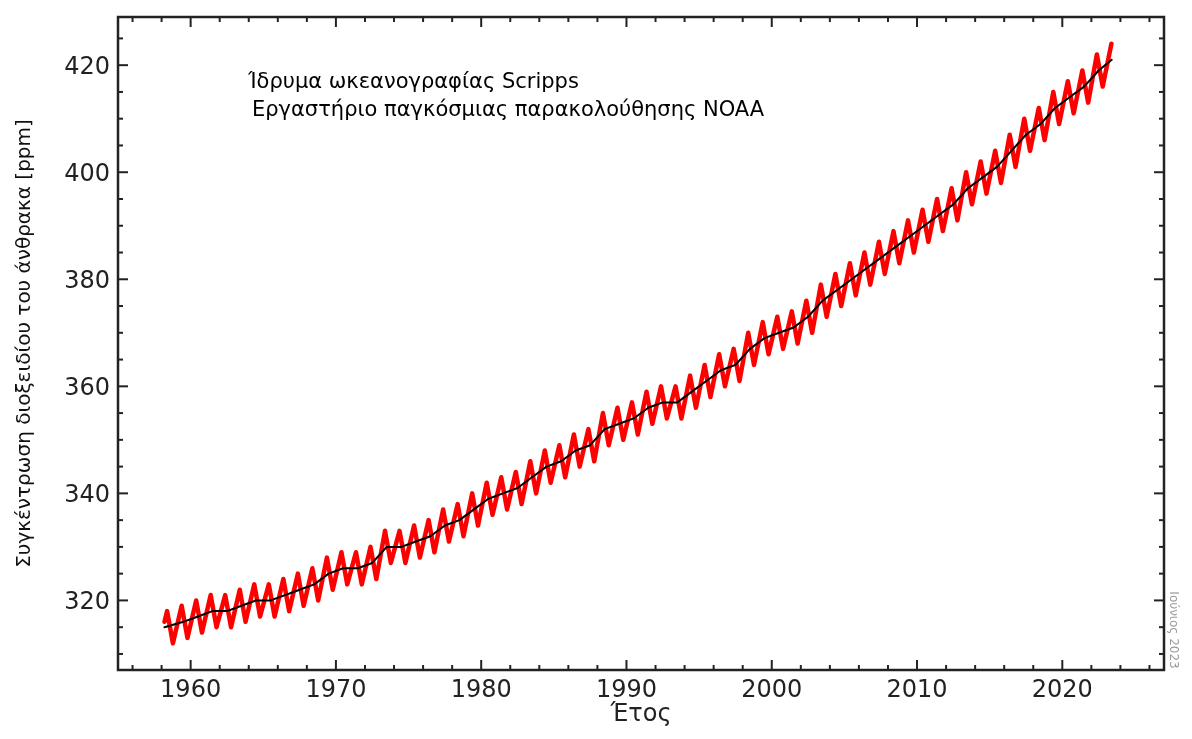  I want to click on annotation: Ίδρυμα ωκεανογραφίας Scripps, so click(413, 81).